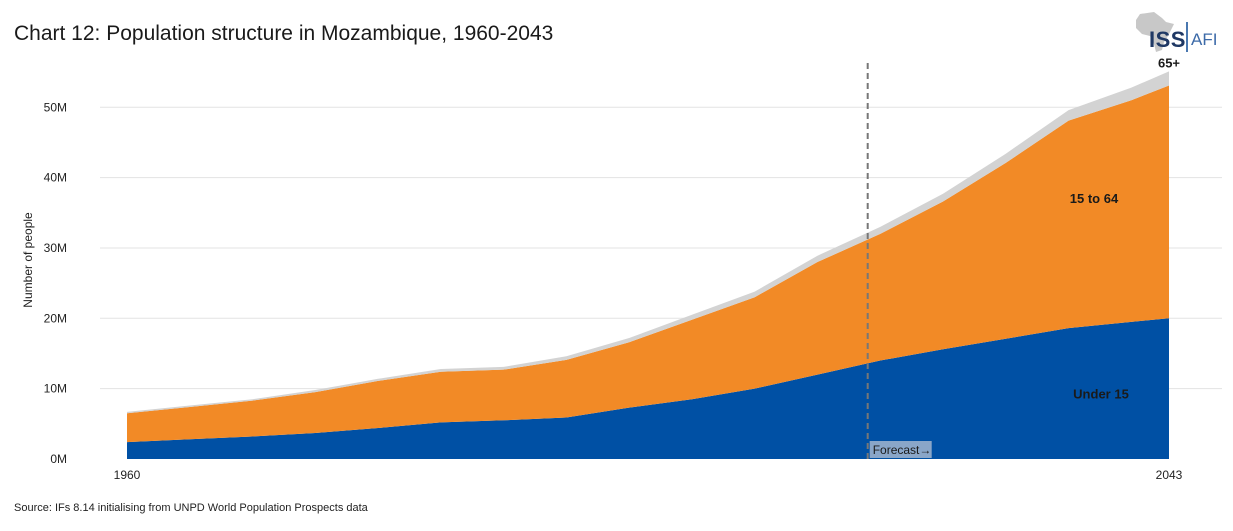 Image resolution: width=1233 pixels, height=531 pixels. Describe the element at coordinates (1101, 394) in the screenshot. I see `series-label-under-15: Under 15` at that location.